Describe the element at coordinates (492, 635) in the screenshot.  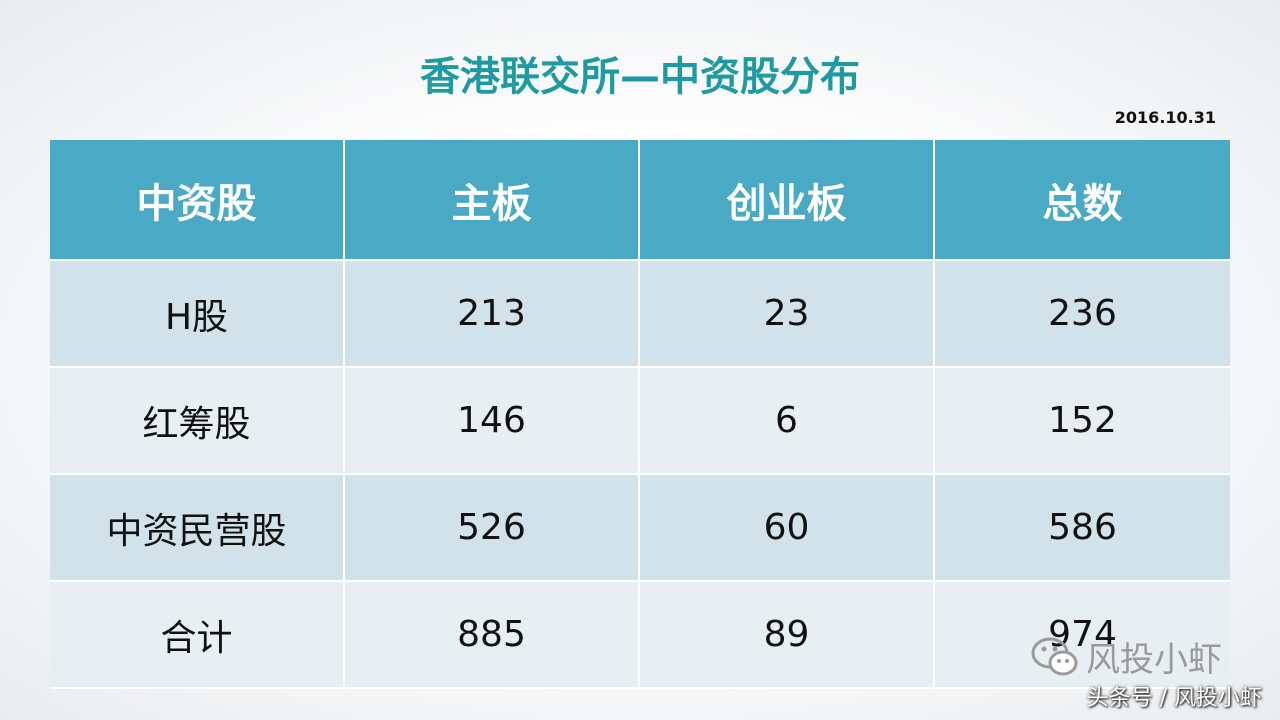
I see `table-cell: 885` at that location.